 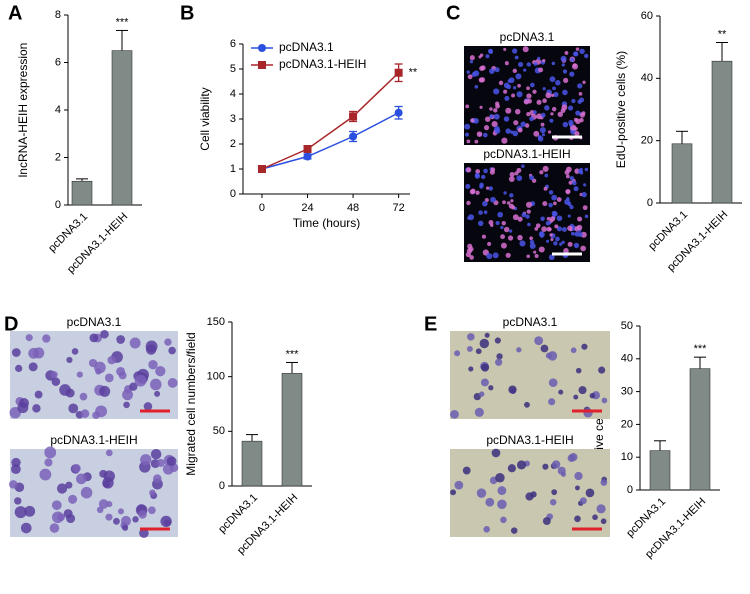 What do you see at coordinates (306, 47) in the screenshot?
I see `legend-label: pcDNA3.1` at bounding box center [306, 47].